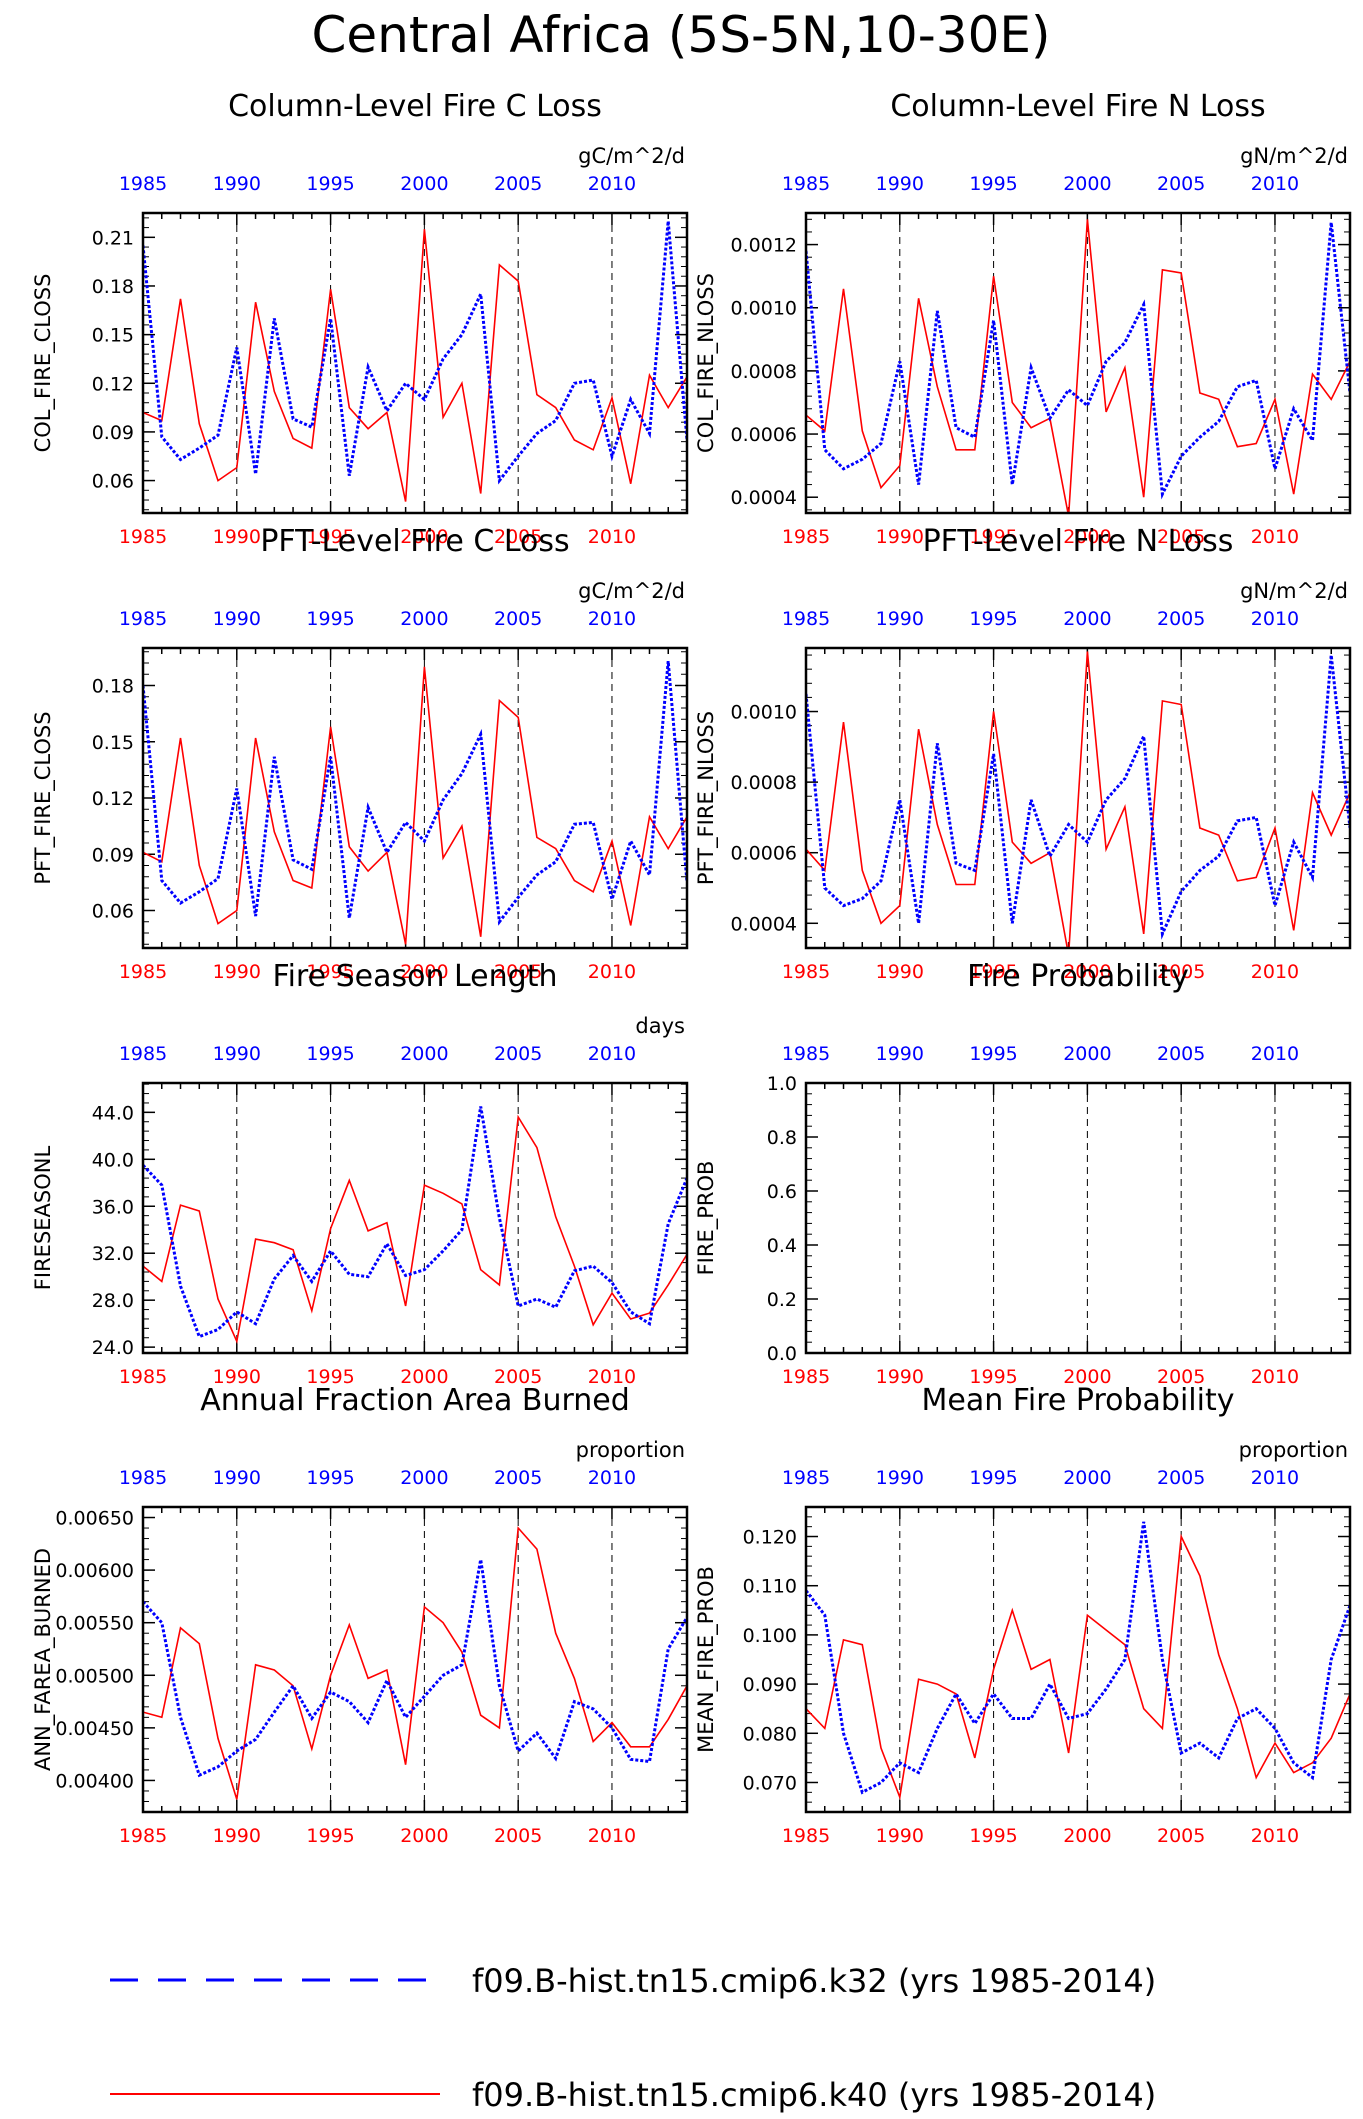  I want to click on y-tick-label: 0.120, so click(770, 1538).